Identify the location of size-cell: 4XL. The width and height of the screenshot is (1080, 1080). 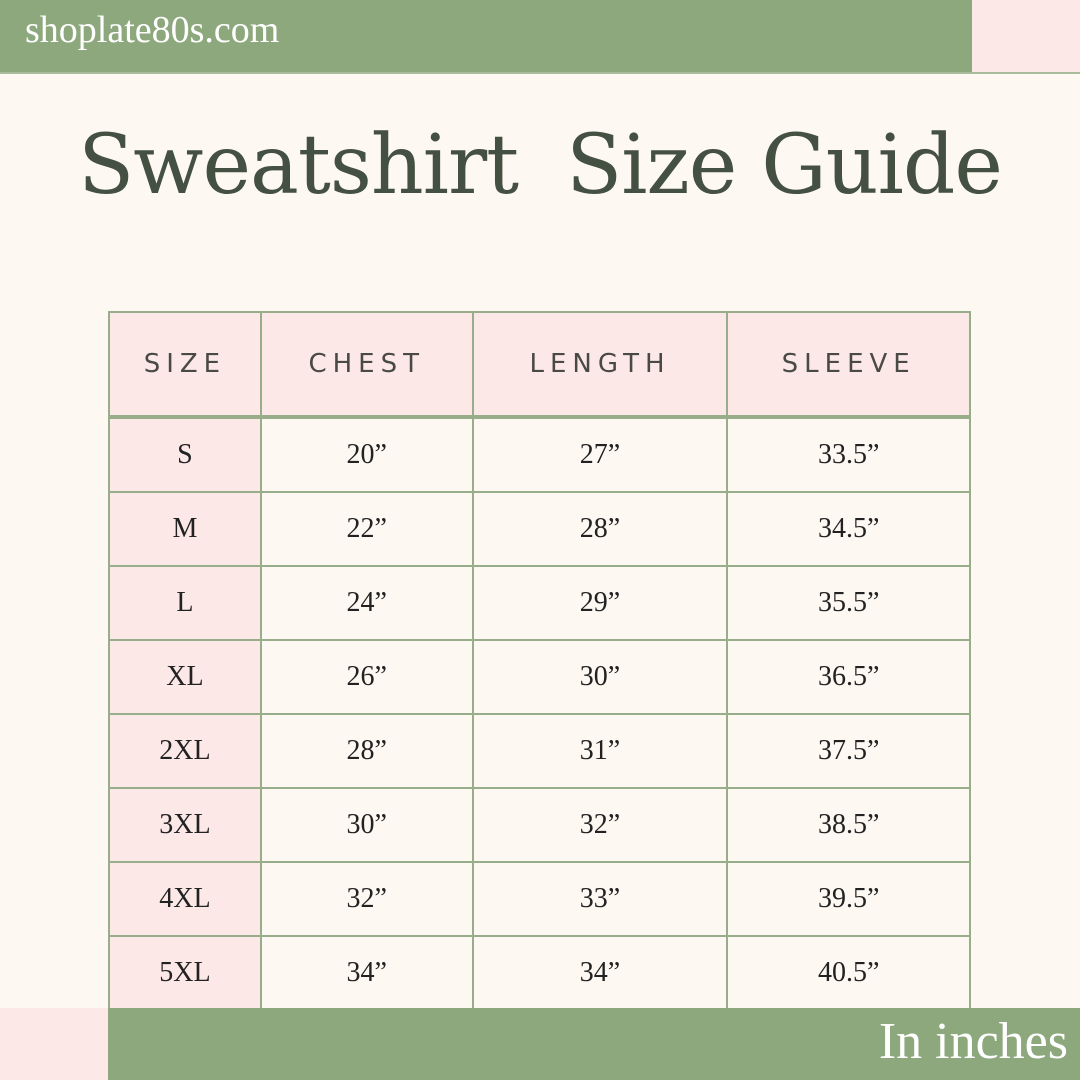
(185, 899).